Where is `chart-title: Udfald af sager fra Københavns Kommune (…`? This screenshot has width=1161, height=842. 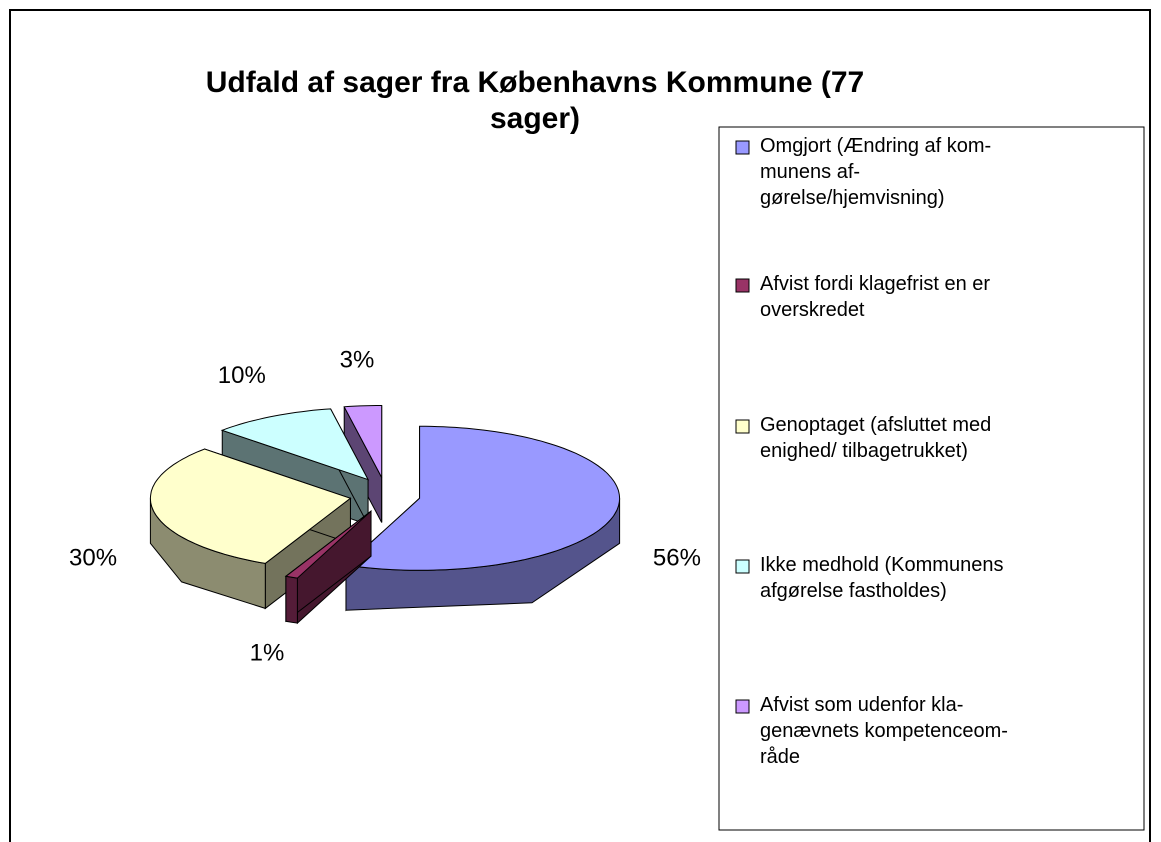
chart-title: Udfald af sager fra Københavns Kommune (… is located at coordinates (535, 100).